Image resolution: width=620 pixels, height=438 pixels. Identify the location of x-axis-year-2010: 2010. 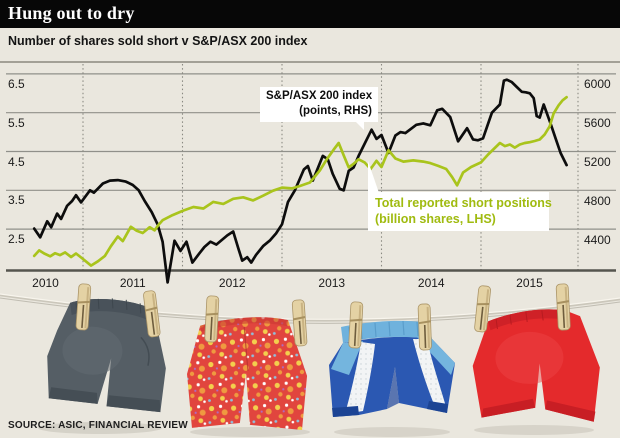
(45, 283).